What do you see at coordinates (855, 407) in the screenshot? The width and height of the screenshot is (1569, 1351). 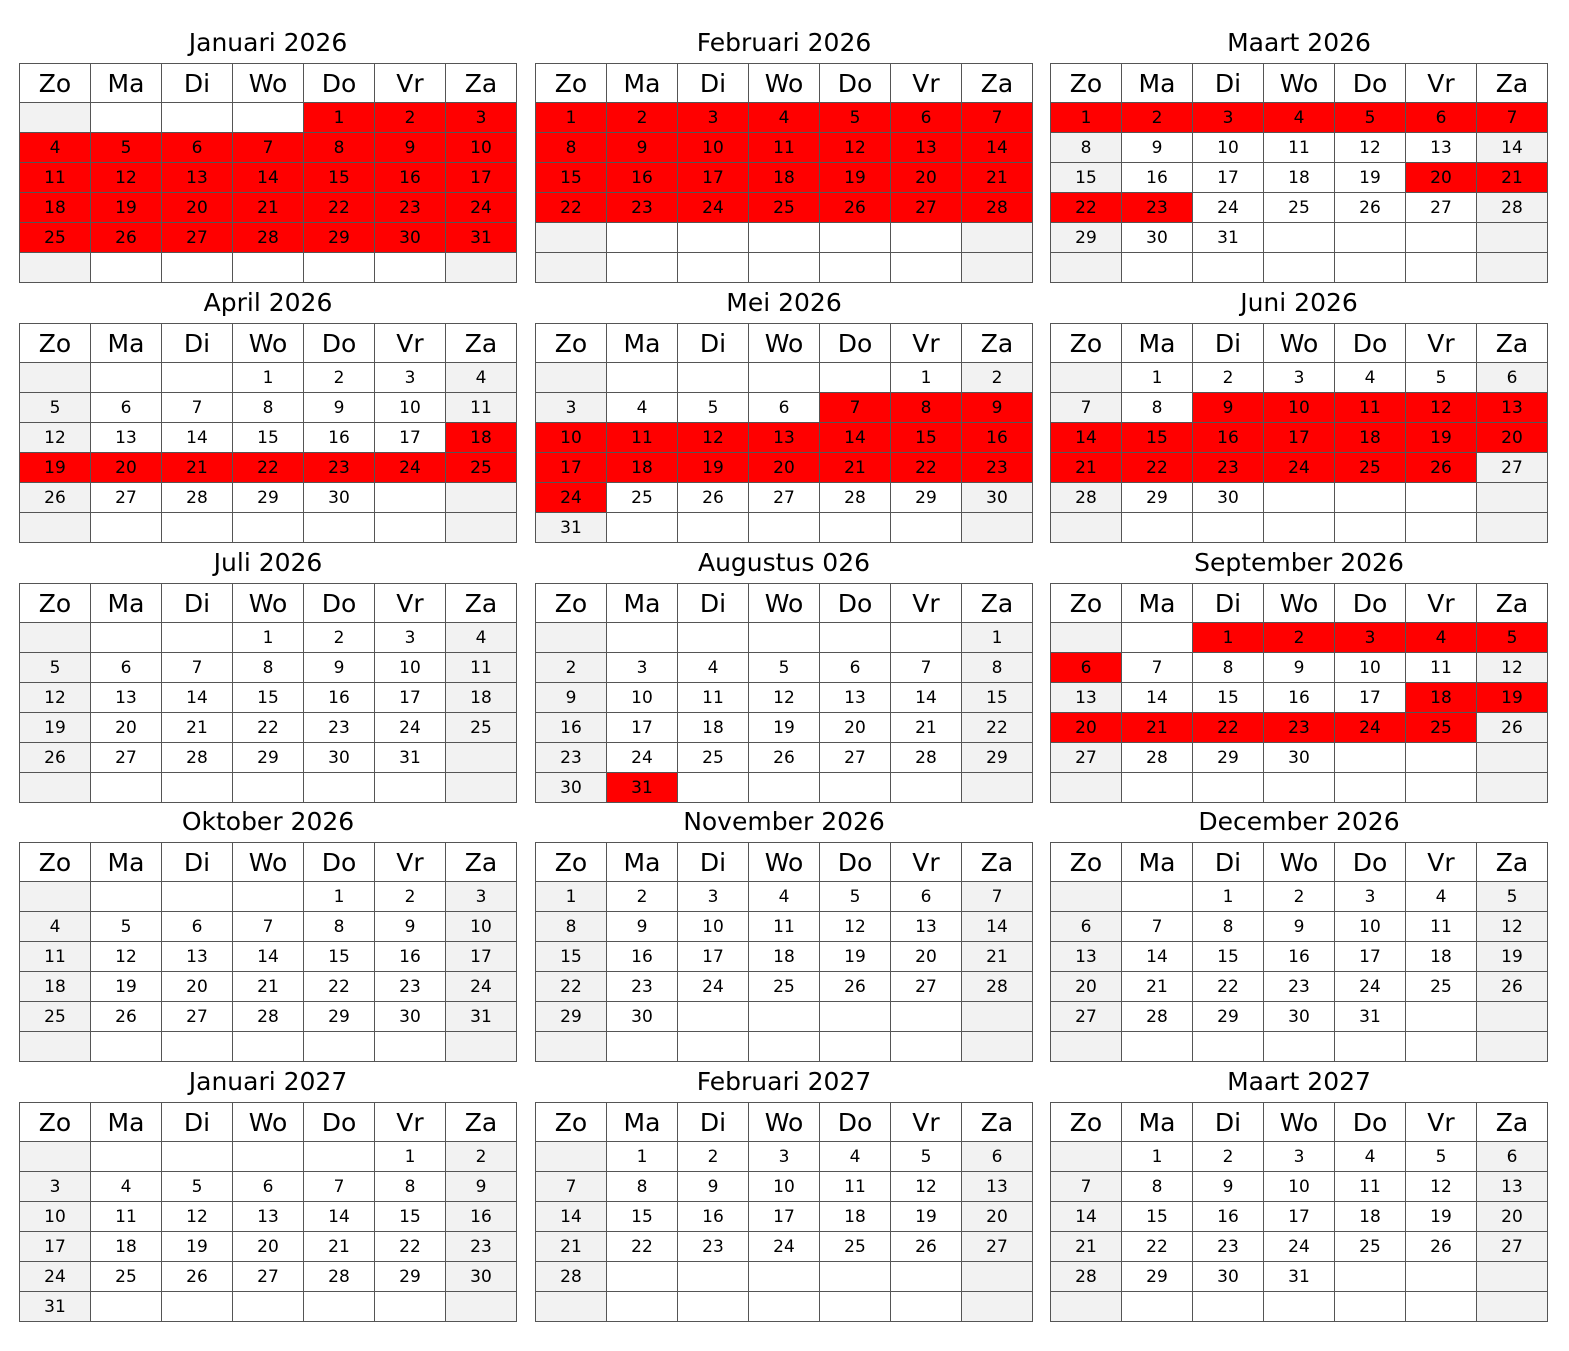 I see `day-cell-highlighted: 7` at bounding box center [855, 407].